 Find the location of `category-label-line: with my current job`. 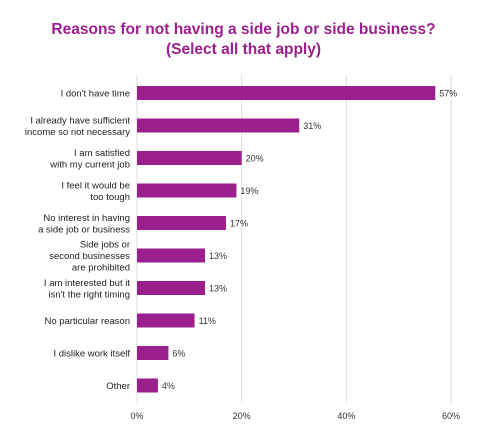

category-label-line: with my current job is located at coordinates (89, 164).